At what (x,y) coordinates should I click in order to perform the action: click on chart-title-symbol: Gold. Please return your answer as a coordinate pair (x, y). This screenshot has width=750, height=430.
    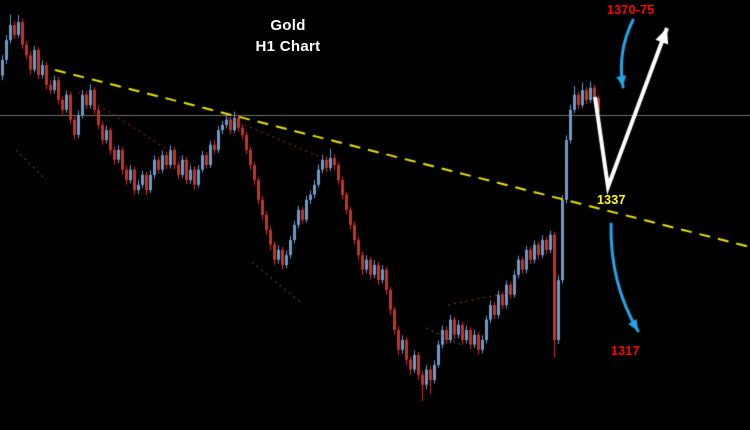
    Looking at the image, I should click on (288, 25).